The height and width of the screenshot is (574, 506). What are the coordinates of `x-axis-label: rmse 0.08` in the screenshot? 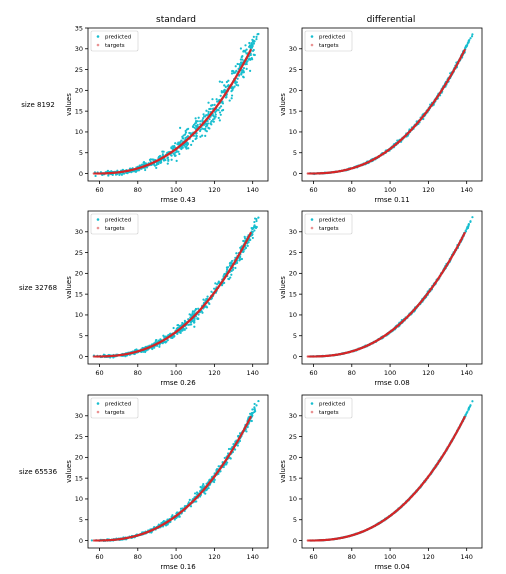 It's located at (391, 383).